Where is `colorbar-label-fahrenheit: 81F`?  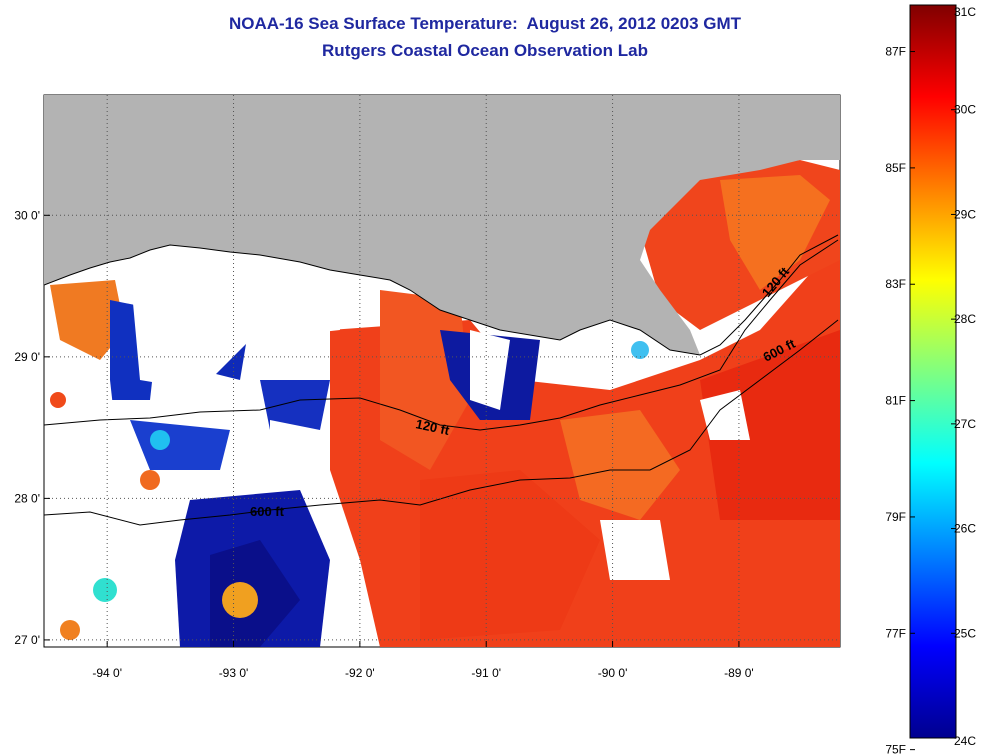 colorbar-label-fahrenheit: 81F is located at coordinates (895, 401).